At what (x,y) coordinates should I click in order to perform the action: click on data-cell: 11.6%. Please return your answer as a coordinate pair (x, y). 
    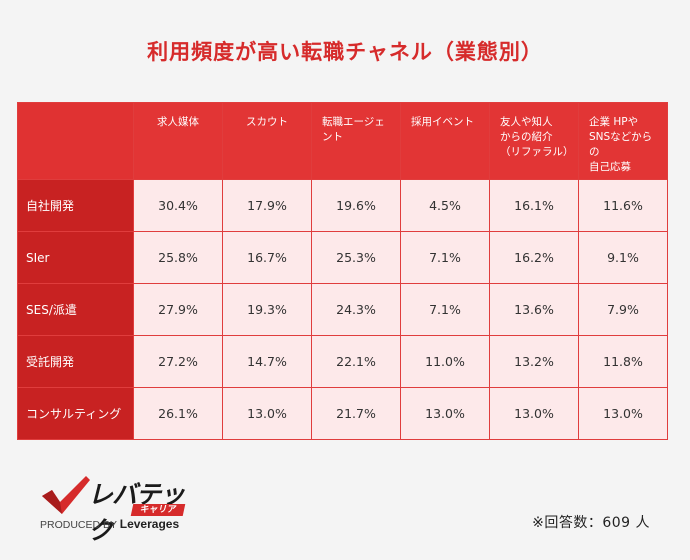
    Looking at the image, I should click on (623, 205).